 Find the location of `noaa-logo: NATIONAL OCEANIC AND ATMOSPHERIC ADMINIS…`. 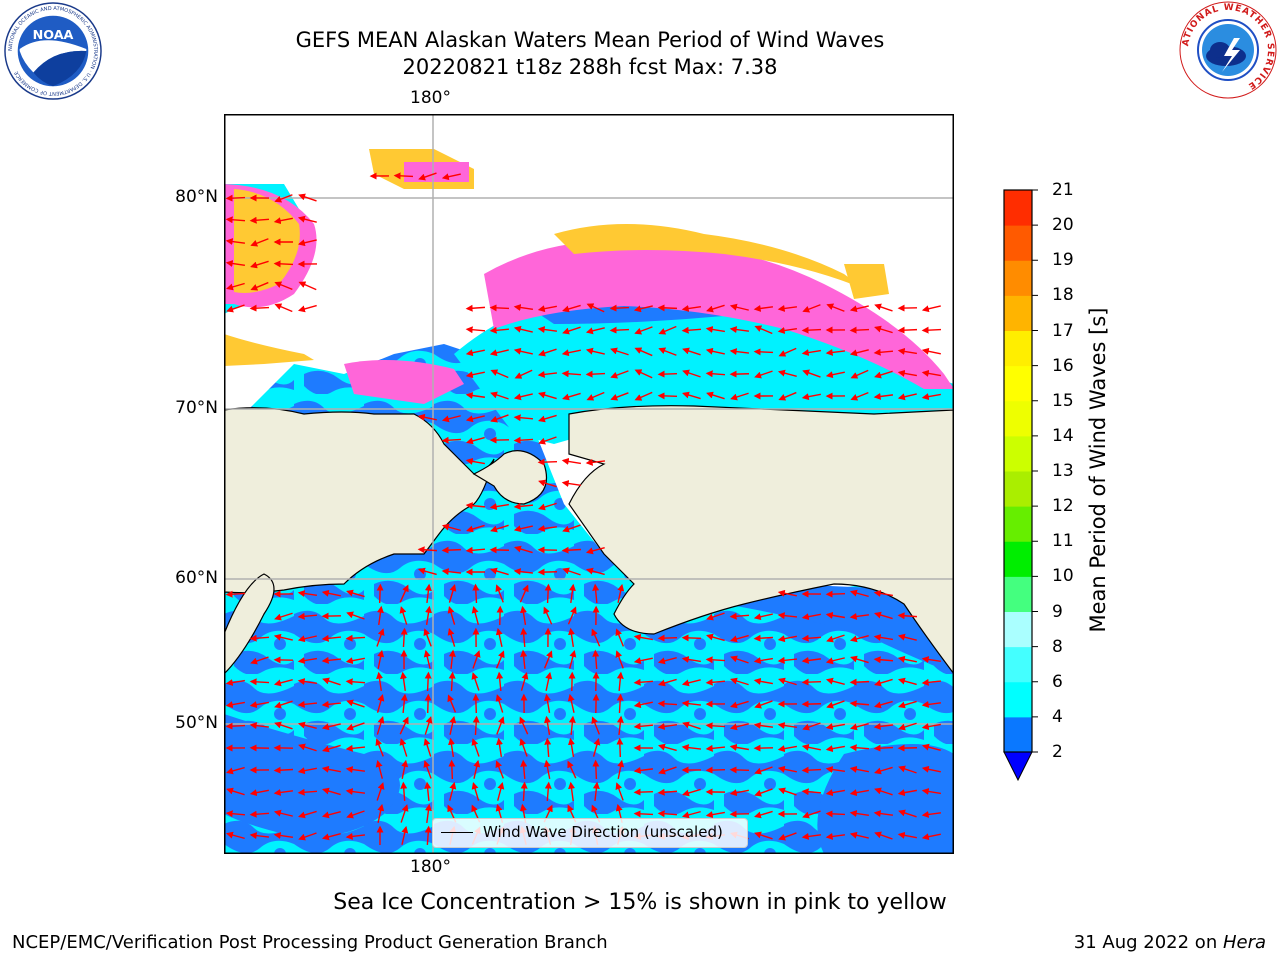

noaa-logo: NATIONAL OCEANIC AND ATMOSPHERIC ADMINIS… is located at coordinates (53, 51).